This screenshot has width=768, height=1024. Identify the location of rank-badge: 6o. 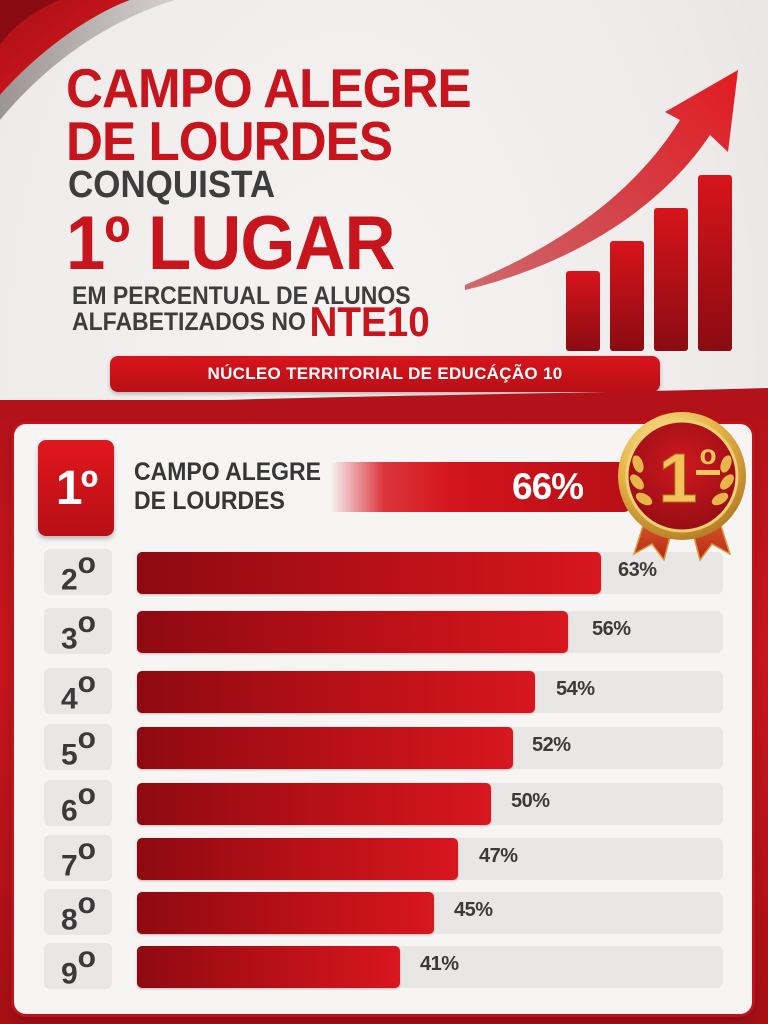
(78, 802).